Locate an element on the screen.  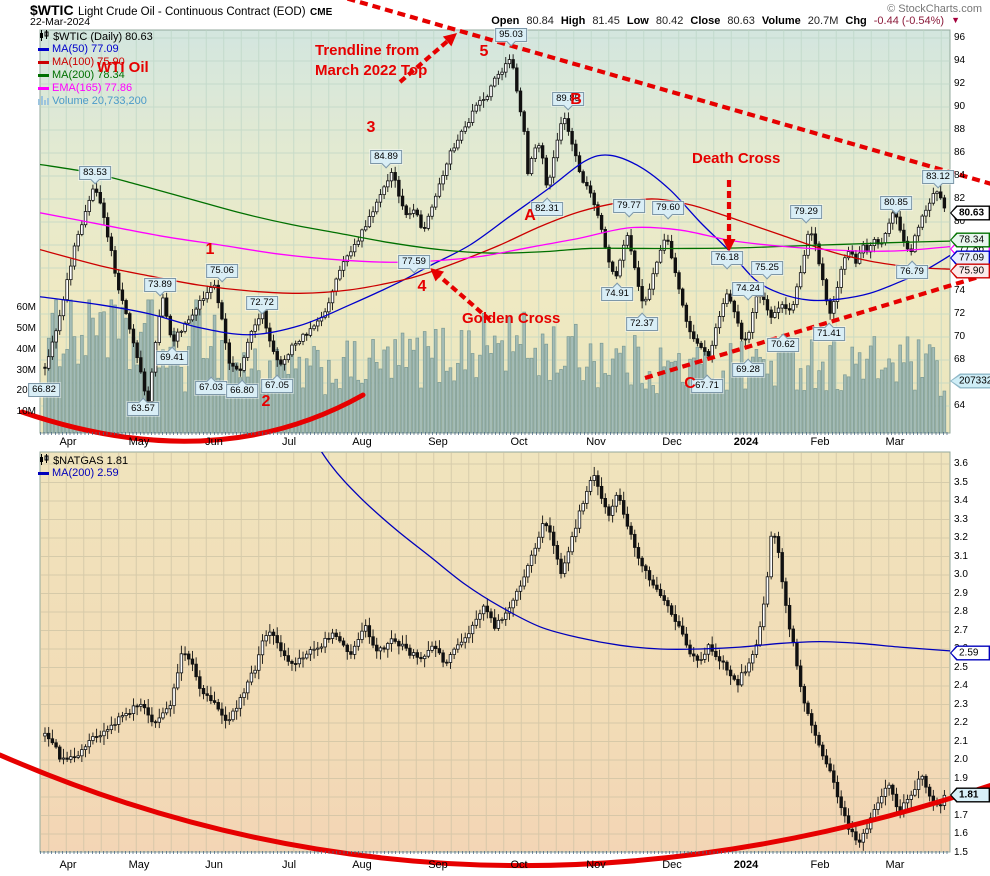
legend-item-$WTIC-0: $WTIC (Daily) 80.63 is located at coordinates (95, 36).